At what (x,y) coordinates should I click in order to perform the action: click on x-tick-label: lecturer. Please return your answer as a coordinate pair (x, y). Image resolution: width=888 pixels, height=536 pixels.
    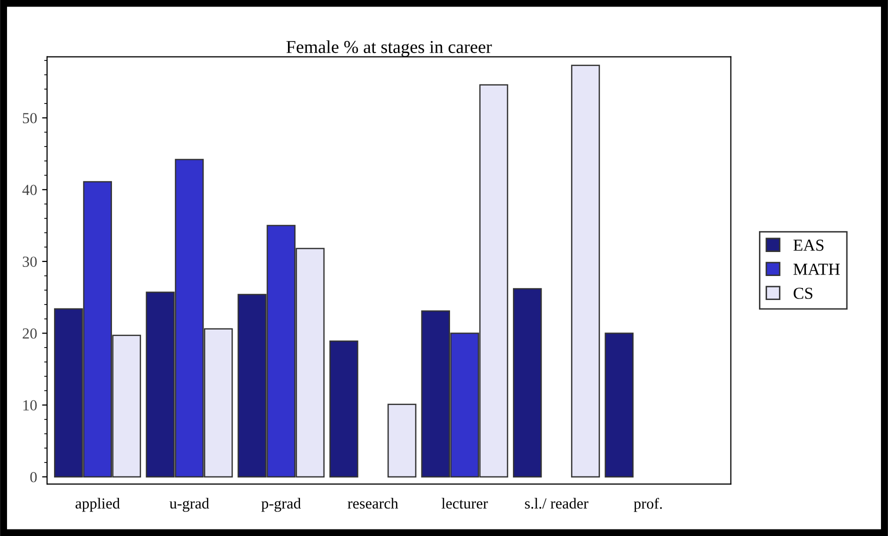
    Looking at the image, I should click on (465, 503).